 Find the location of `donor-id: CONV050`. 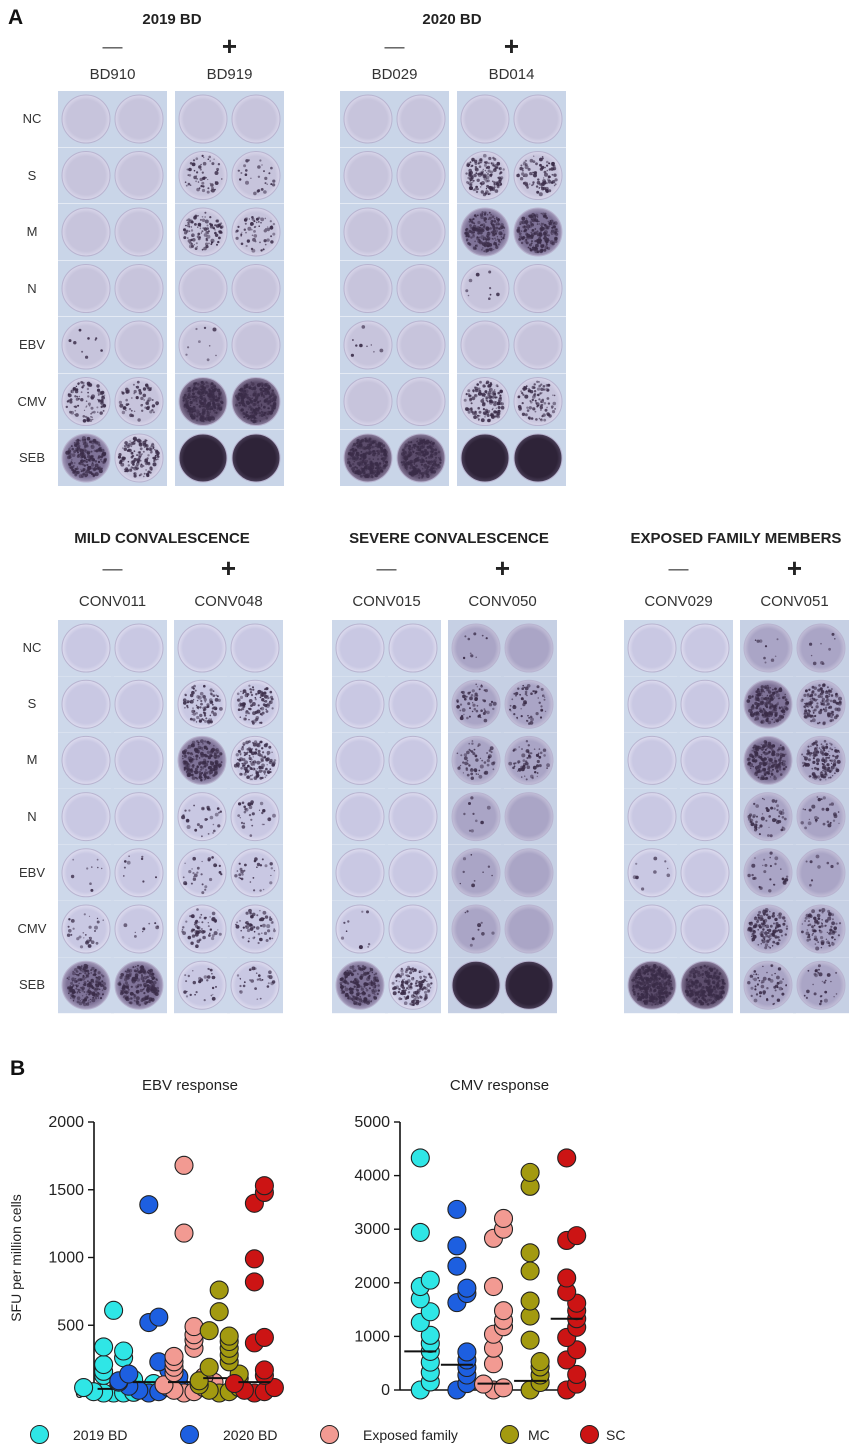

donor-id: CONV050 is located at coordinates (502, 601).